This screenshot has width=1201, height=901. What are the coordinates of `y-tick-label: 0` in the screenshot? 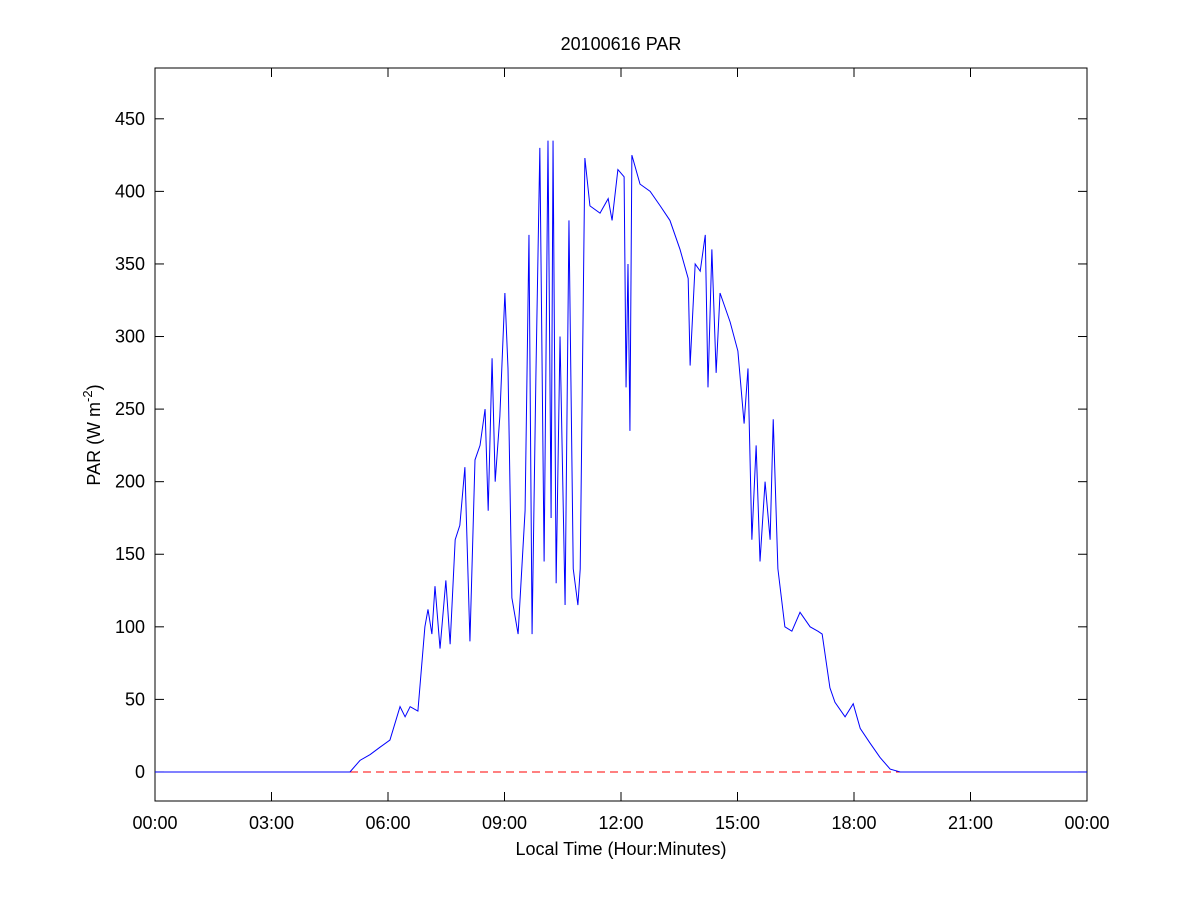 It's located at (140, 772).